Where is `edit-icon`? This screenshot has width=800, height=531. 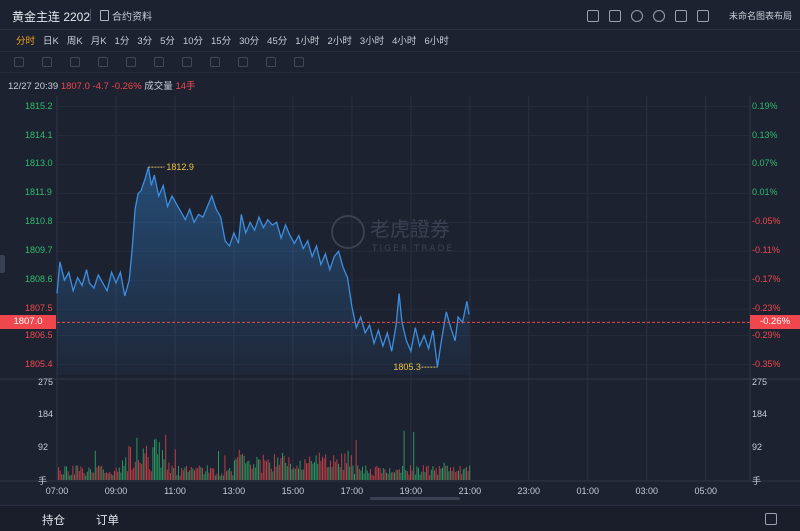
edit-icon is located at coordinates (614, 15).